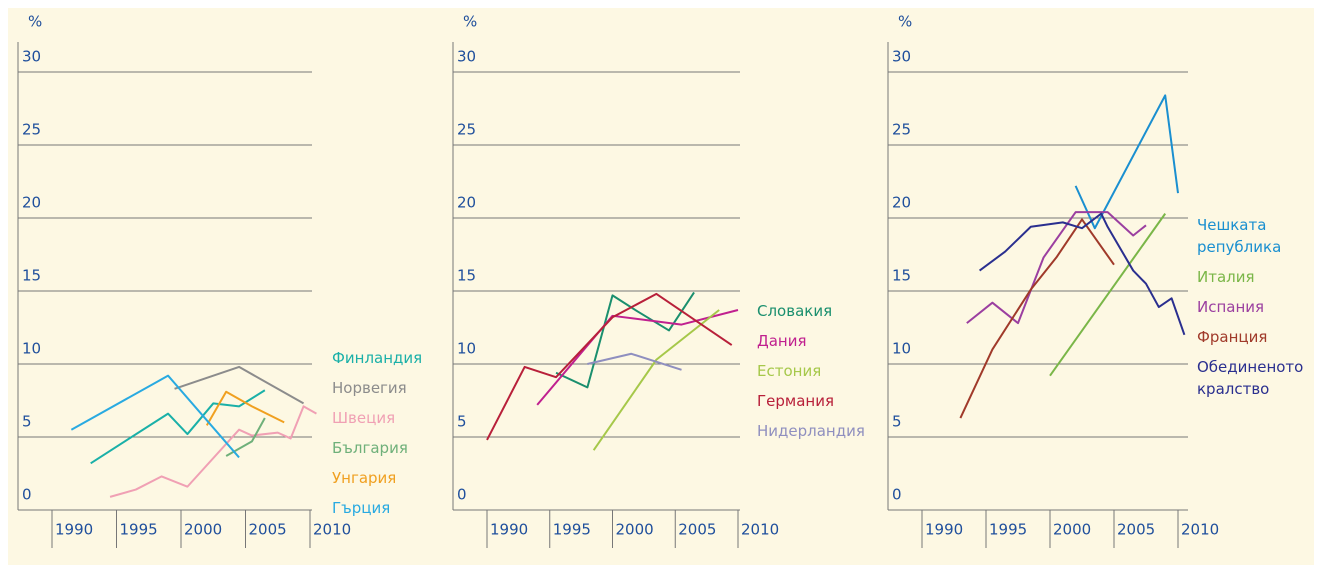 The height and width of the screenshot is (573, 1322). I want to click on legend-entry: Финландия, so click(377, 358).